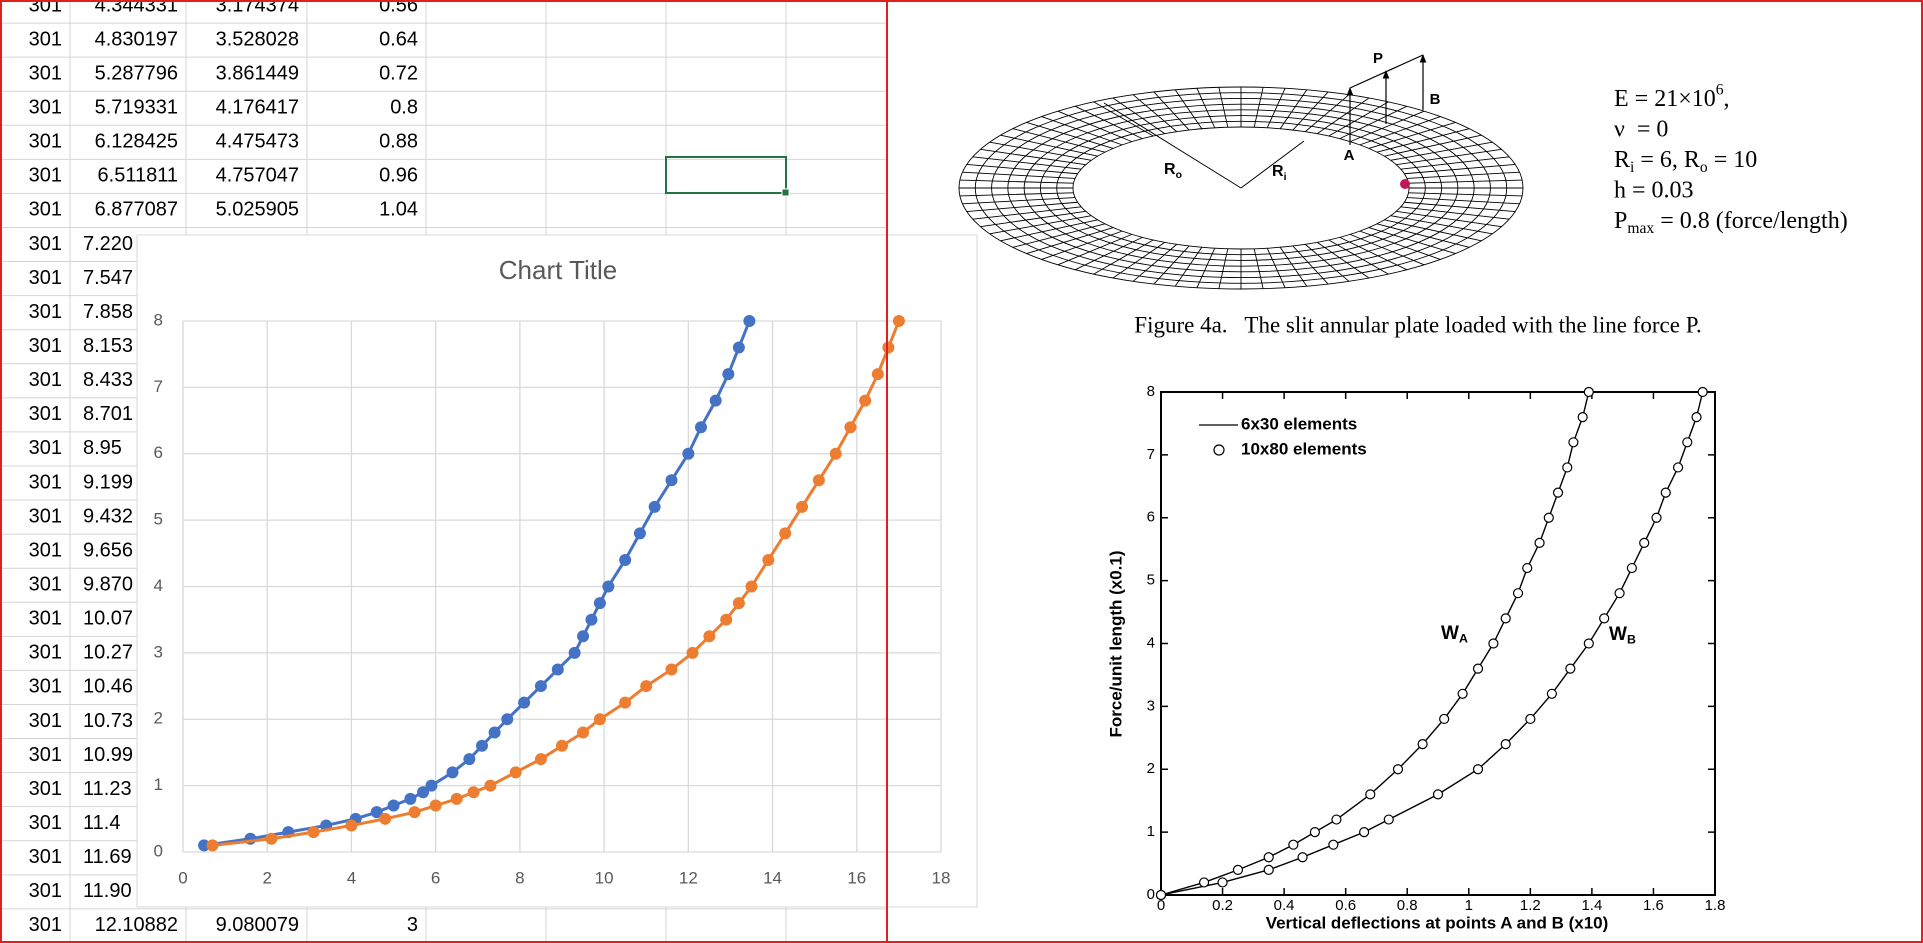  Describe the element at coordinates (785, 192) in the screenshot. I see `fill-handle` at that location.